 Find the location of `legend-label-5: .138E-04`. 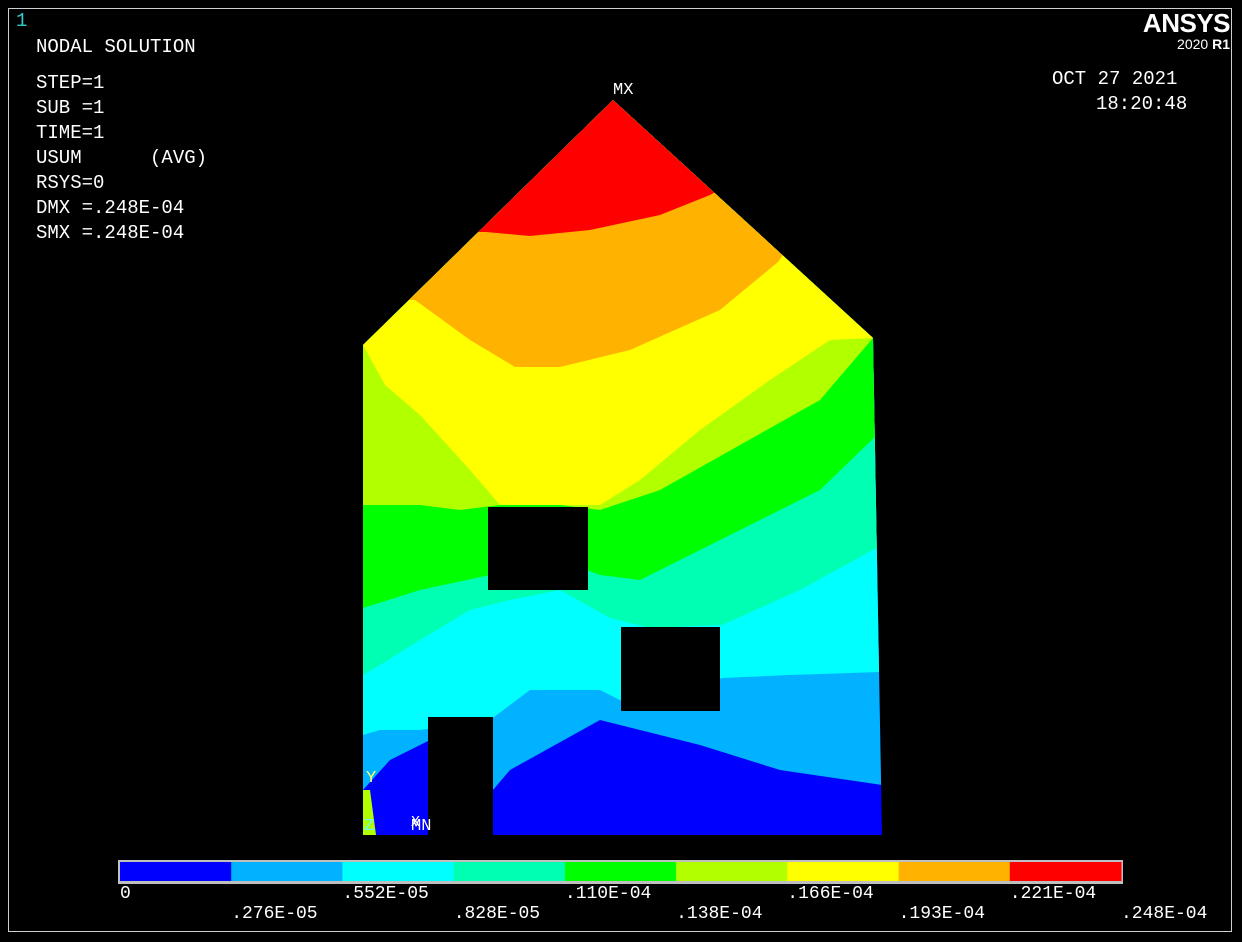

legend-label-5: .138E-04 is located at coordinates (719, 914).